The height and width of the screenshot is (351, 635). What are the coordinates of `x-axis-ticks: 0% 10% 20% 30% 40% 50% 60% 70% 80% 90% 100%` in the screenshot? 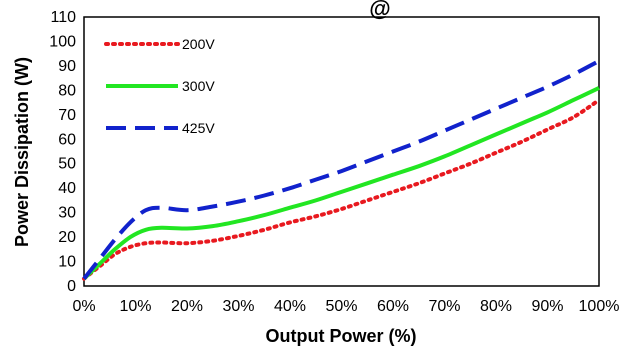 It's located at (345, 306).